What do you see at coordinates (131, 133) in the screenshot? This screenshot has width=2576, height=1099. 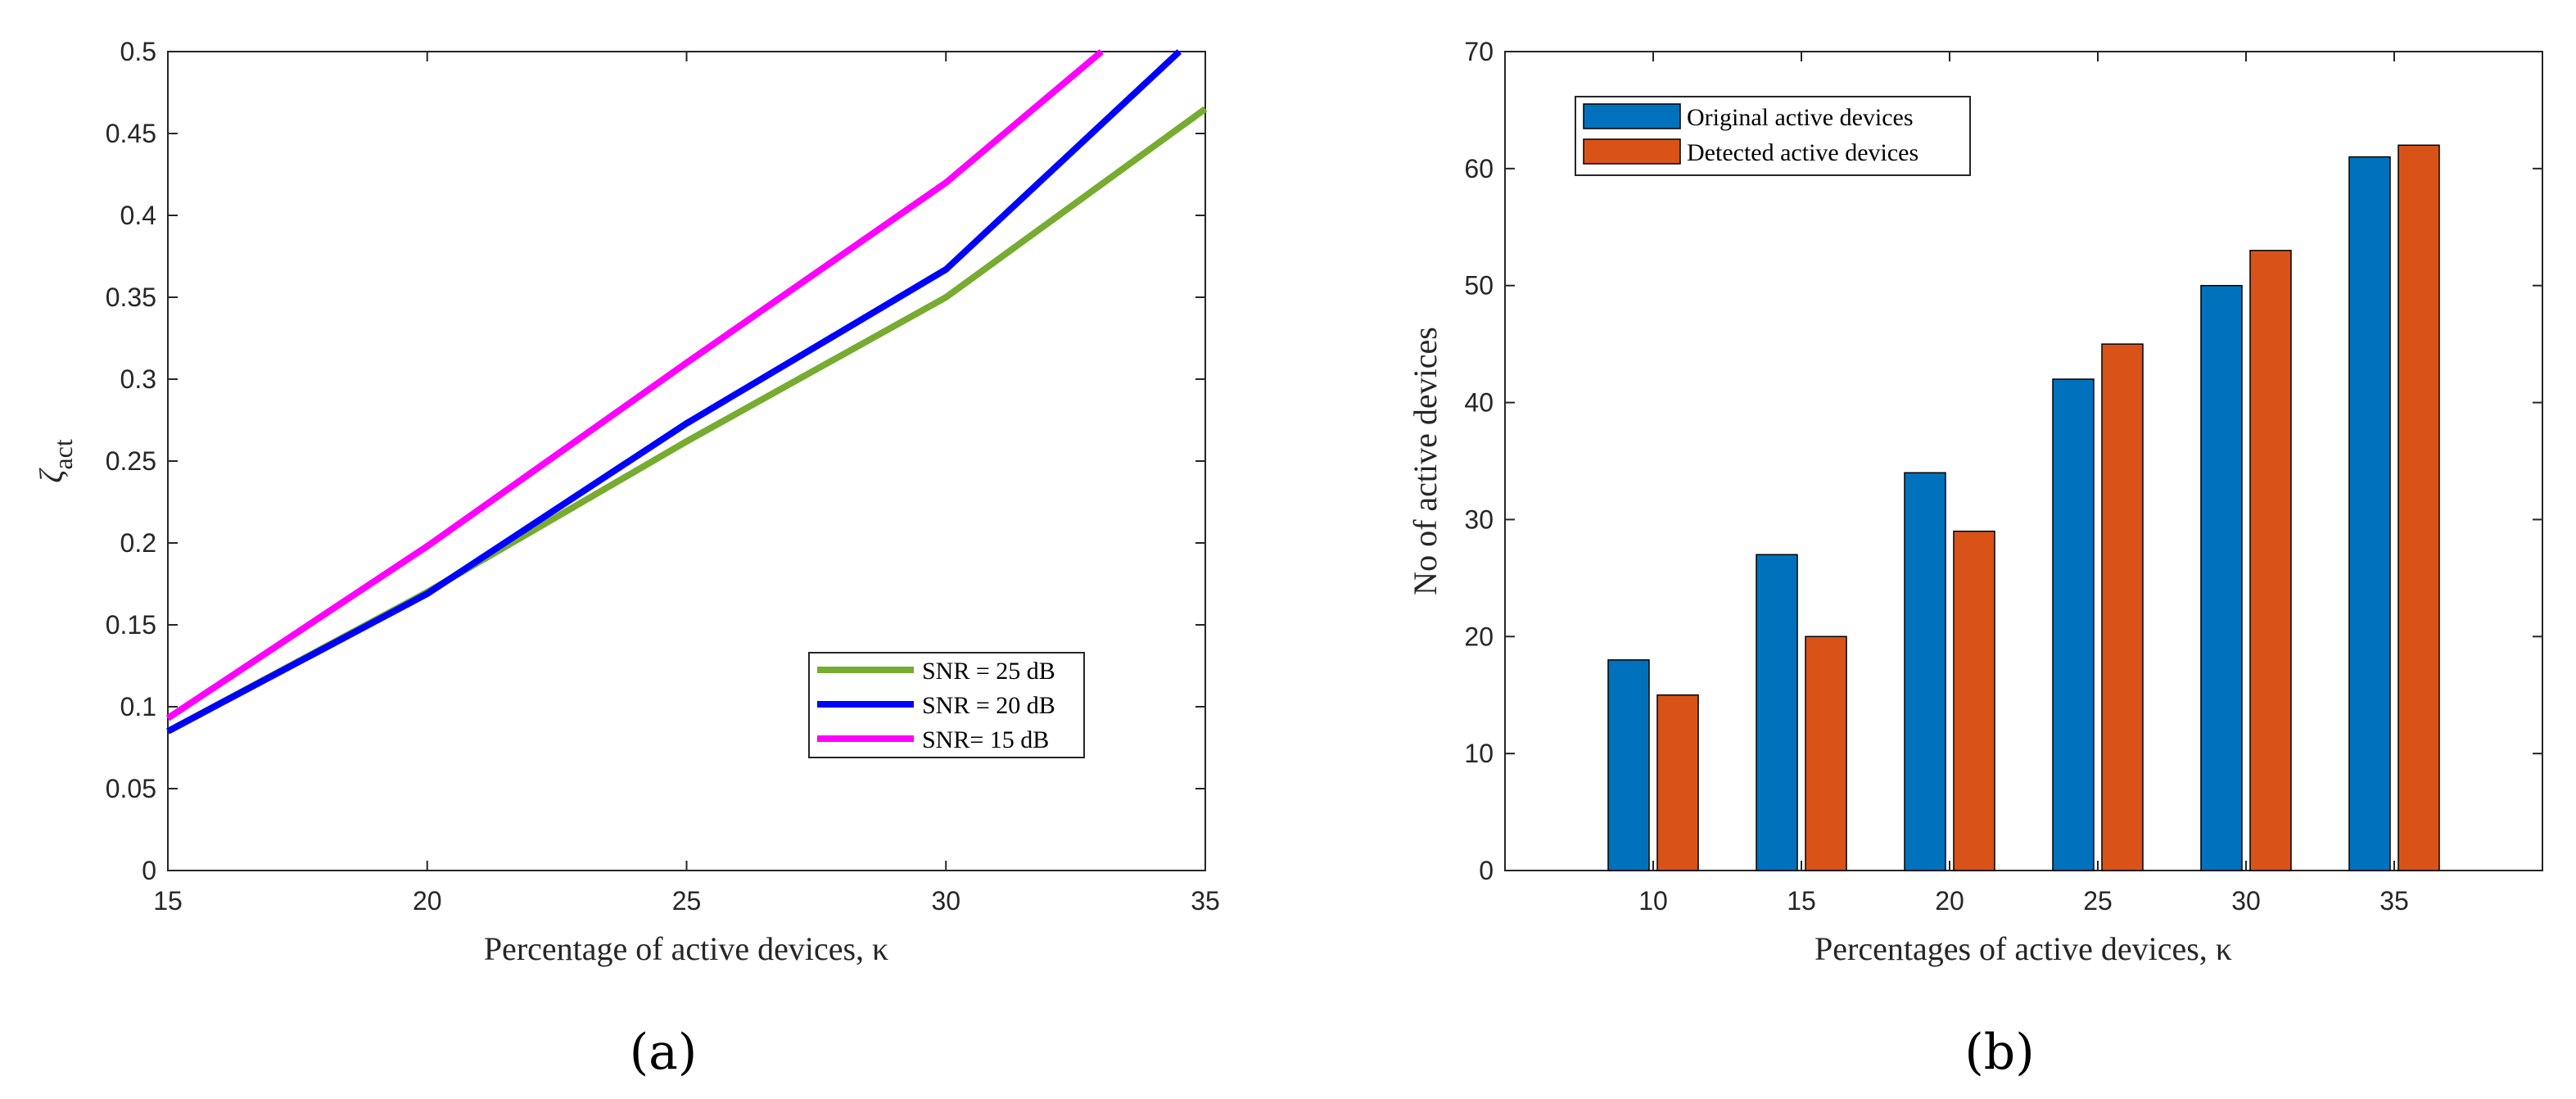 I see `y-tick-label: 0.45` at bounding box center [131, 133].